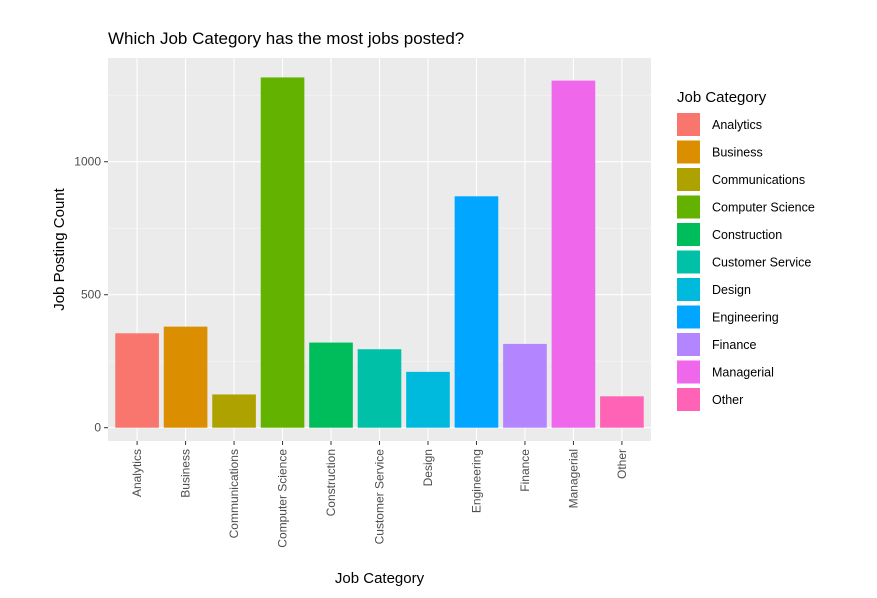 The image size is (877, 598). Describe the element at coordinates (737, 125) in the screenshot. I see `legend-label: Analytics` at that location.